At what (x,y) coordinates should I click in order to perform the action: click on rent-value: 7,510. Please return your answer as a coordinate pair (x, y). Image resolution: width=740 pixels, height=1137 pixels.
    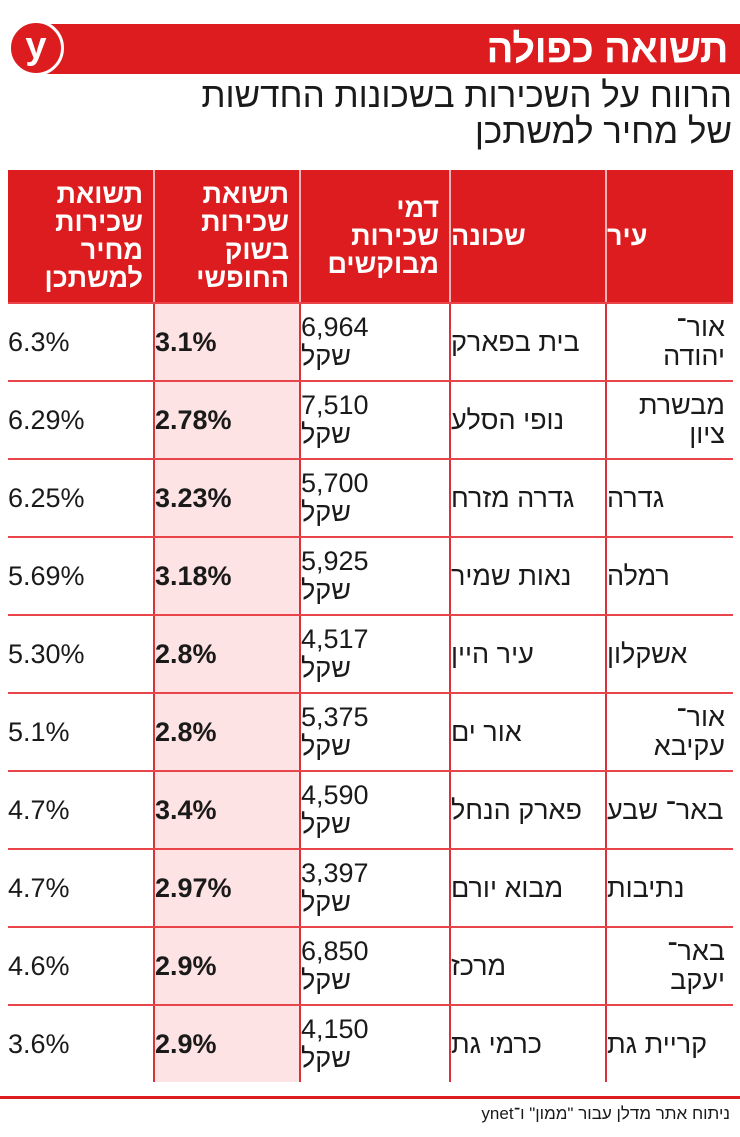
    Looking at the image, I should click on (335, 405).